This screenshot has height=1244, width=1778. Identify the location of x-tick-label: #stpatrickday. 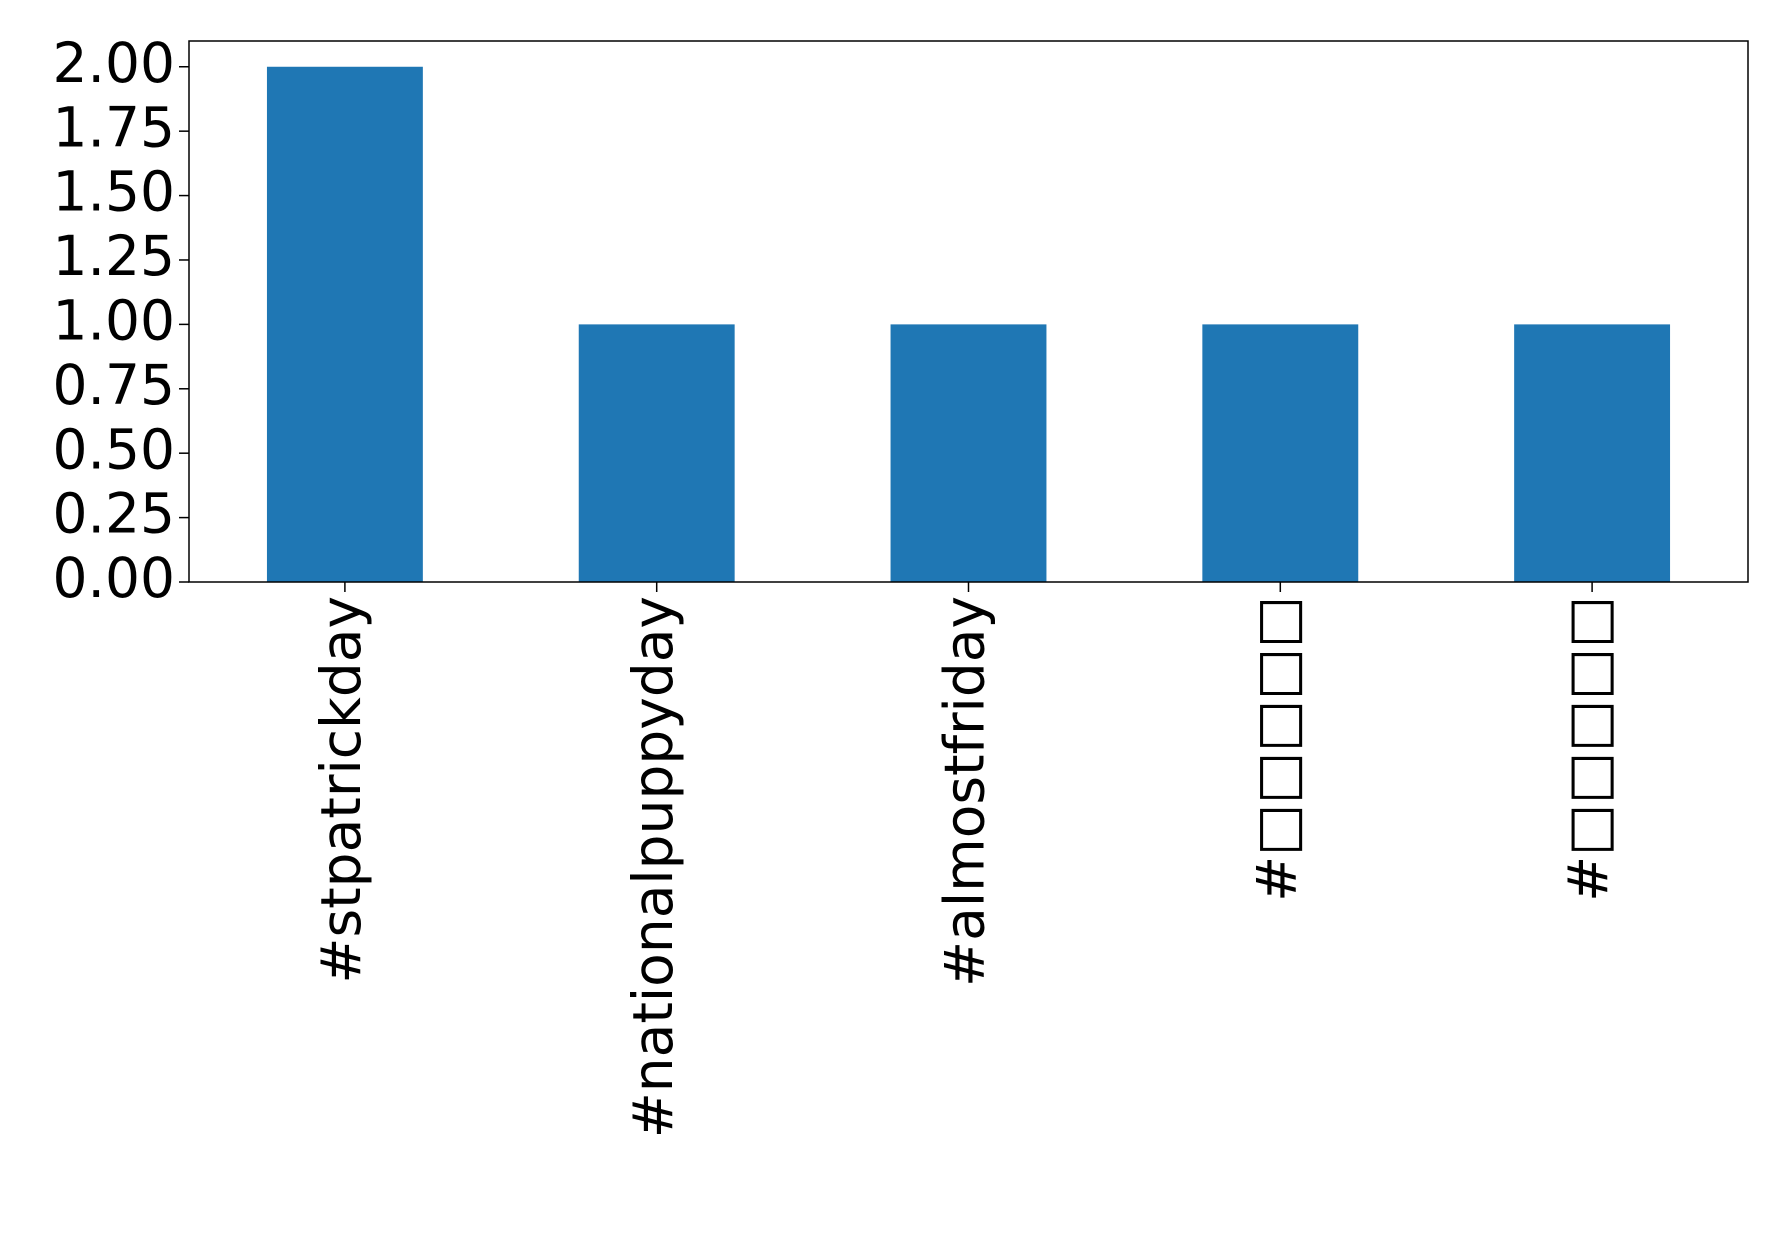
(341, 790).